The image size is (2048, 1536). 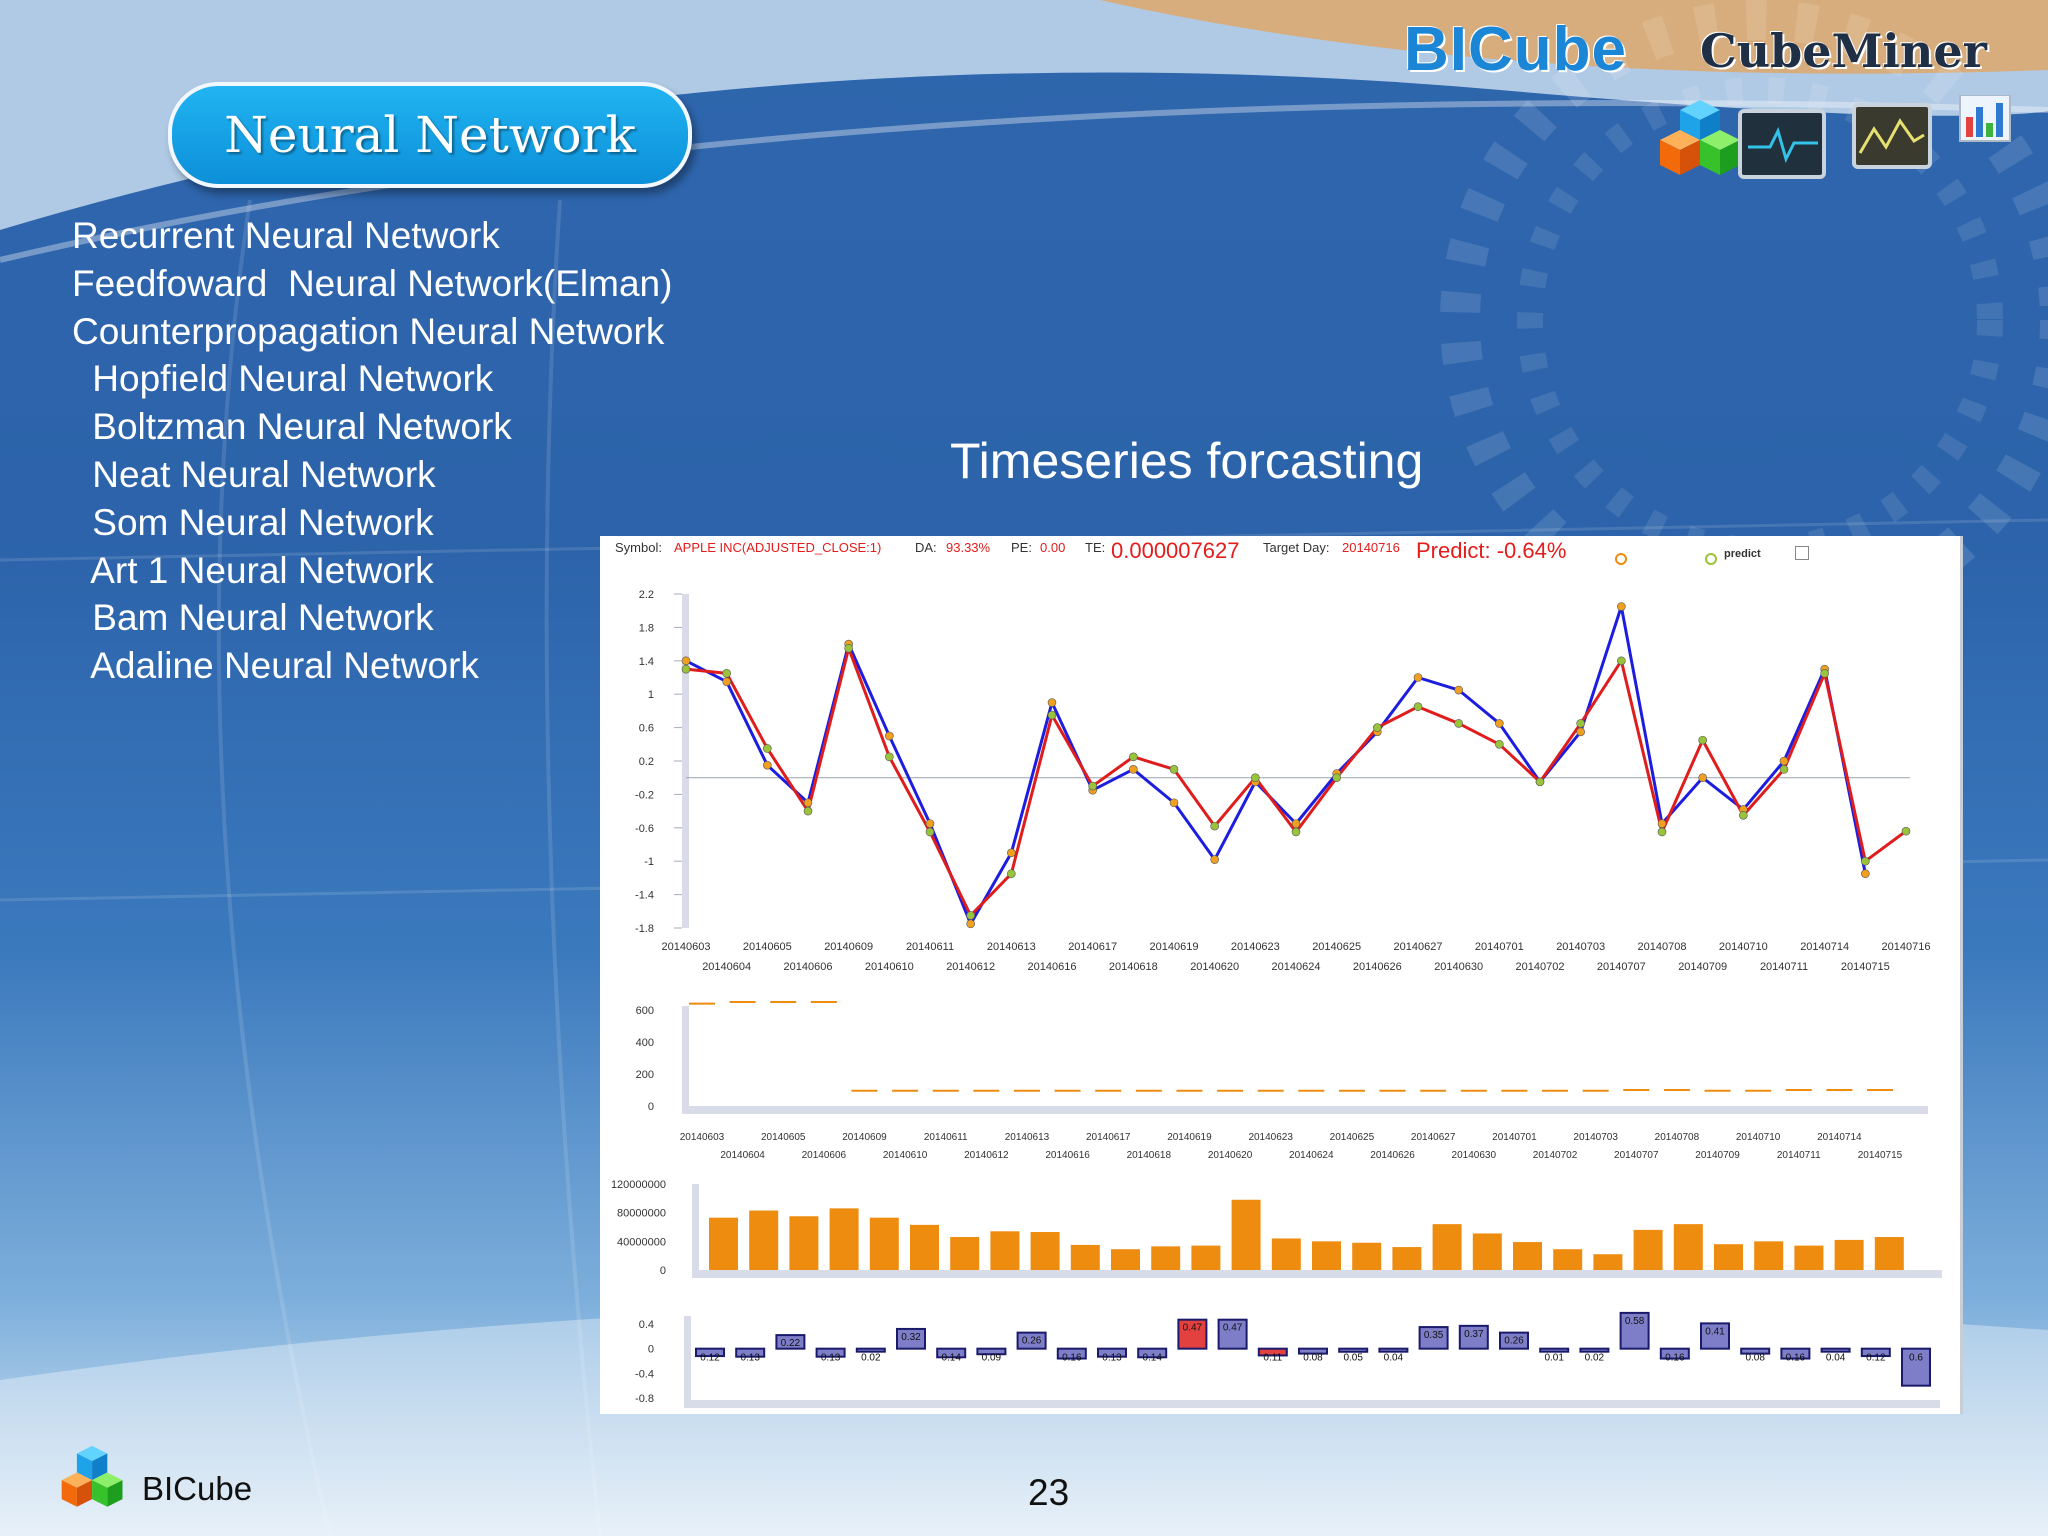 I want to click on x-tick-label: 20140714, so click(x=1839, y=1137).